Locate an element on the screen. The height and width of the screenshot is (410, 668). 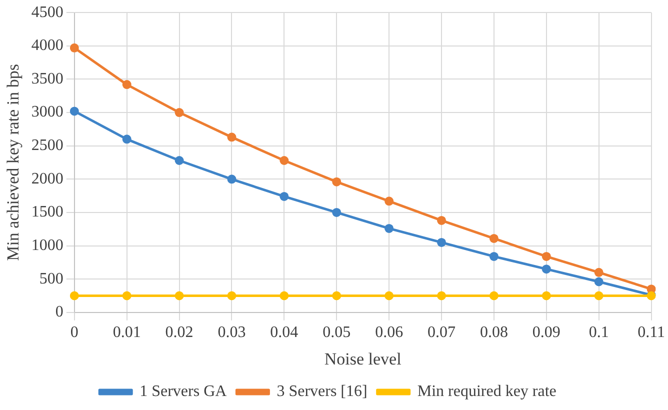
y-tick-label: 0 is located at coordinates (59, 312).